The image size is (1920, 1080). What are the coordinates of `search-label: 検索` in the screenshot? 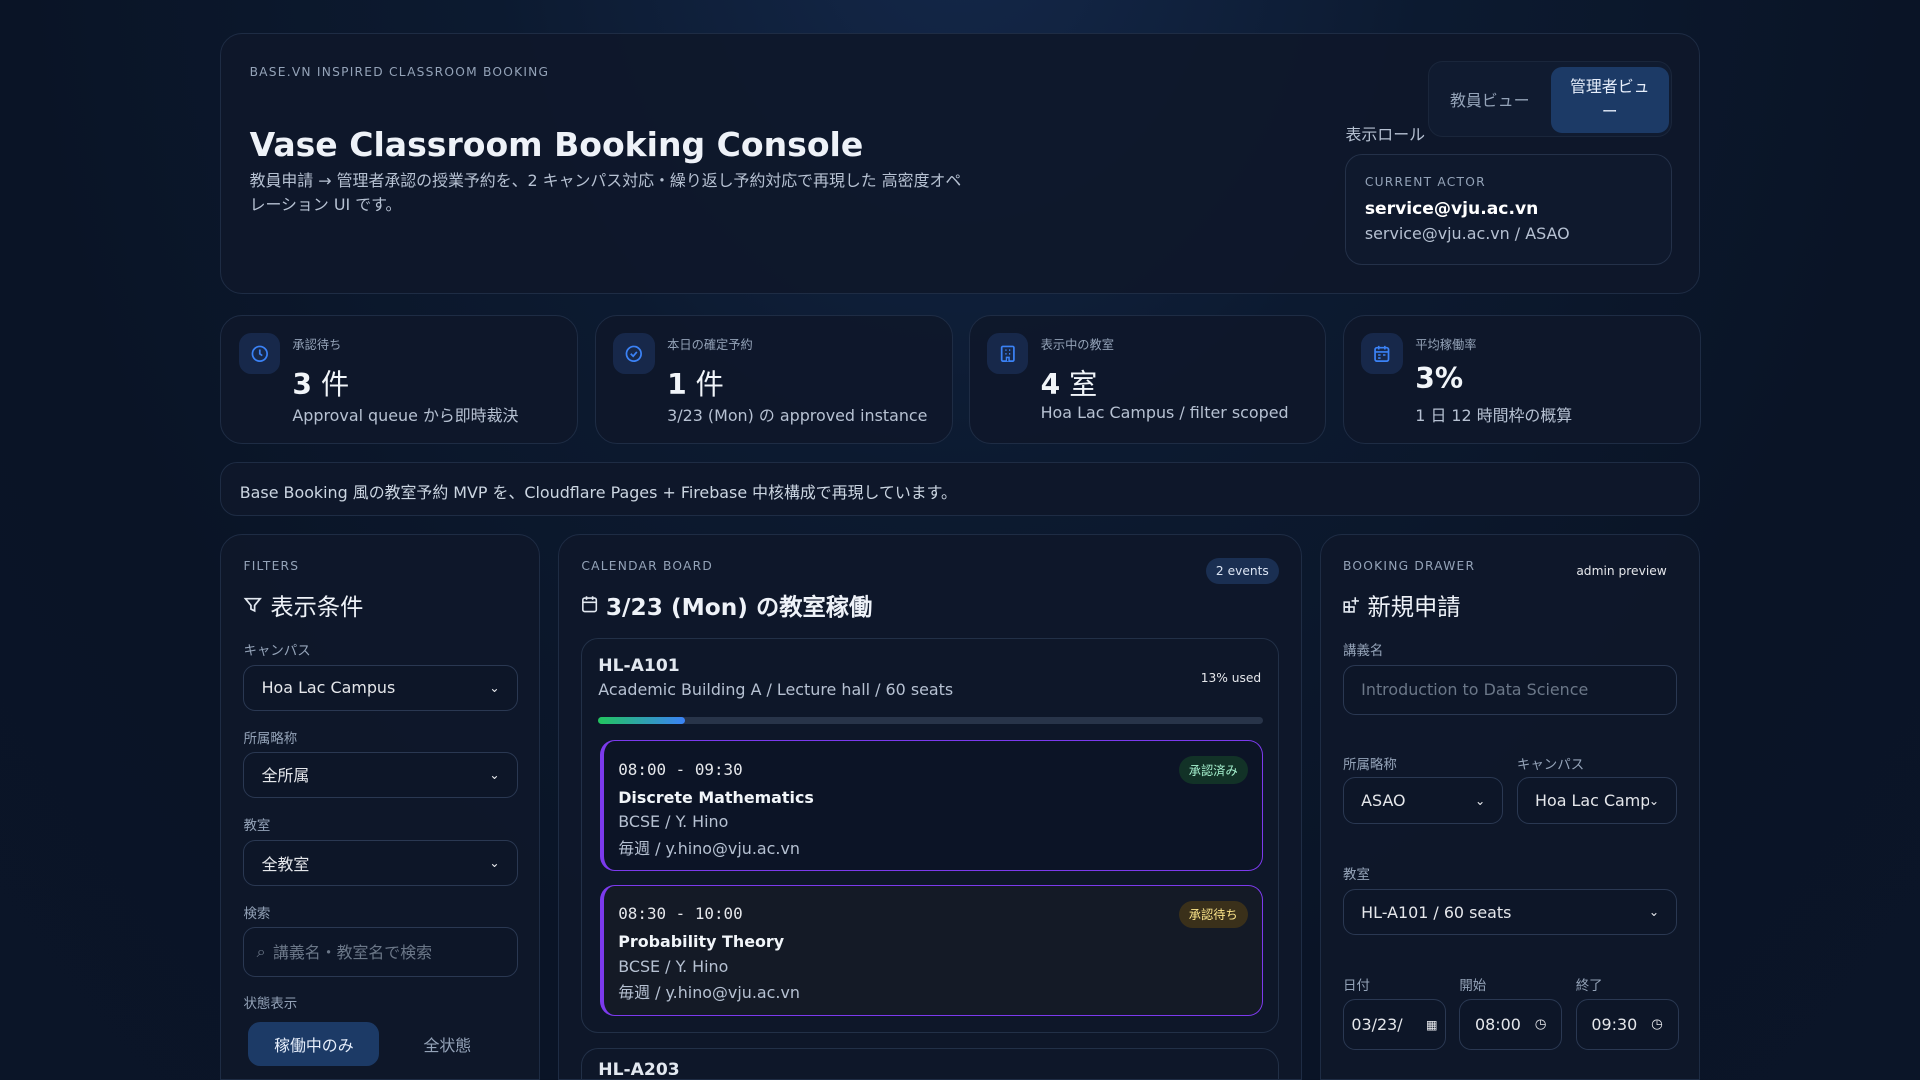 It's located at (257, 915).